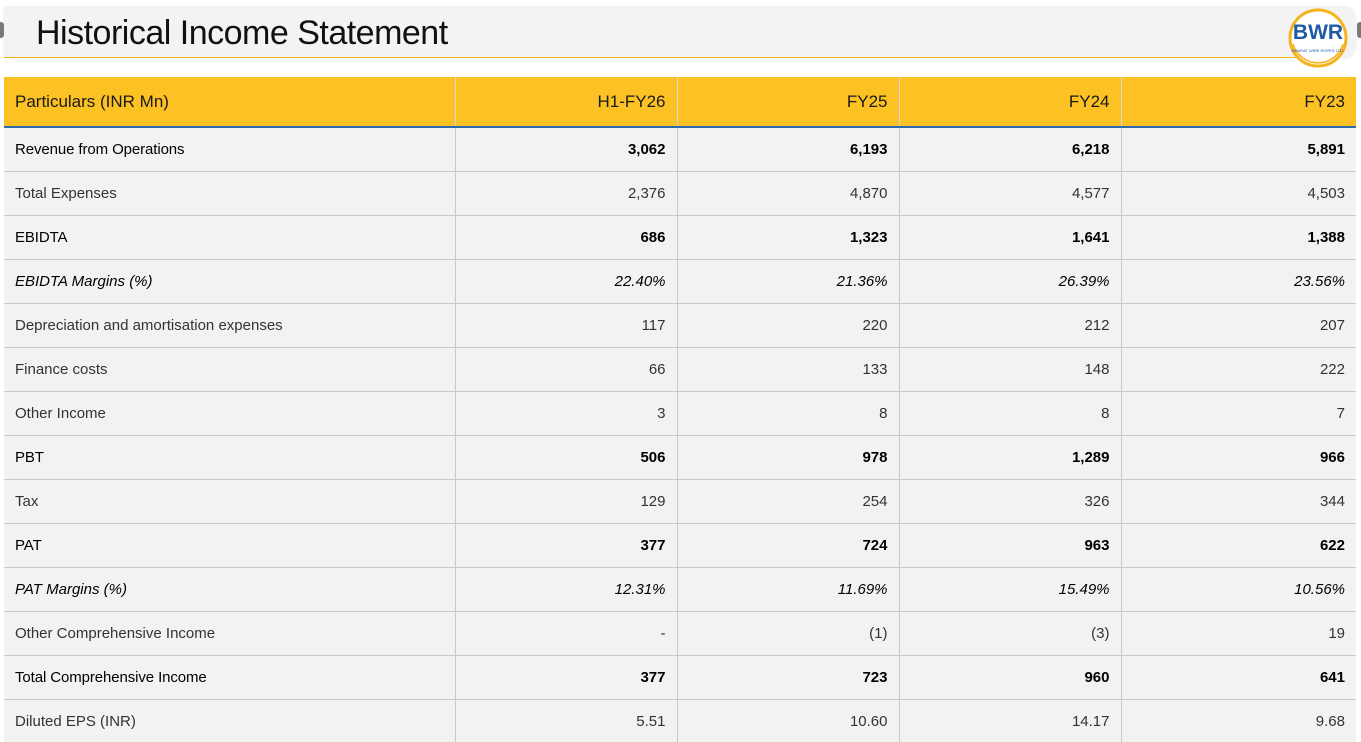 This screenshot has height=742, width=1361. Describe the element at coordinates (1010, 193) in the screenshot. I see `row-value: 4,577` at that location.